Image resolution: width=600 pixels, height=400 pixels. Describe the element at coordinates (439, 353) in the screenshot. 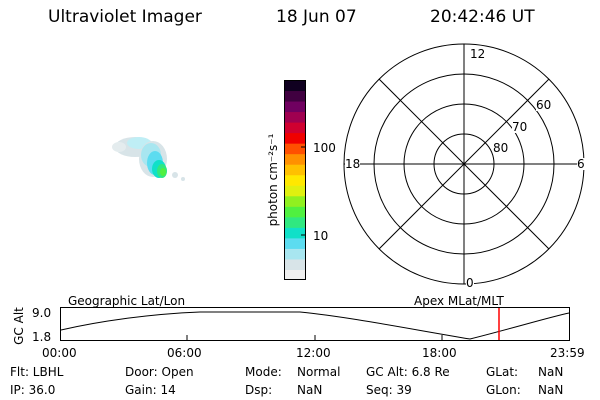

I see `altplot-xtick-1800: 18:00` at that location.